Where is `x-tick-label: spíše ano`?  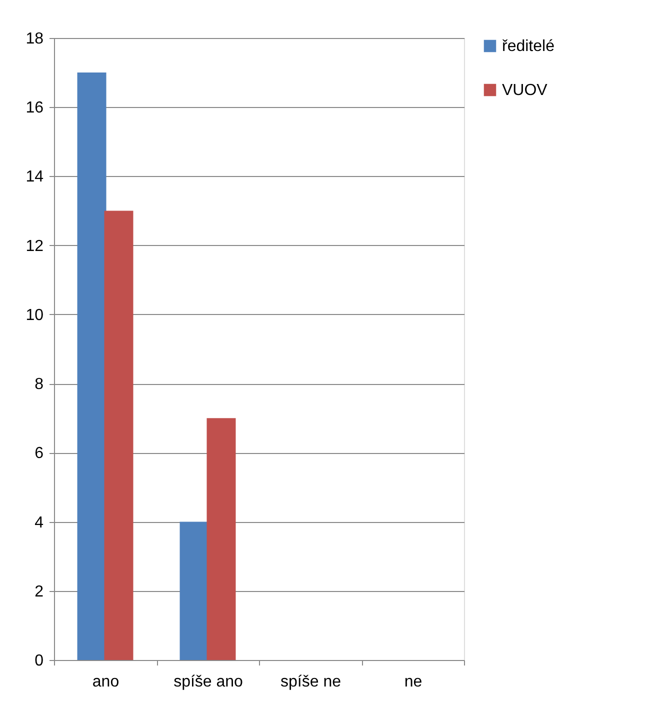 x-tick-label: spíše ano is located at coordinates (209, 682).